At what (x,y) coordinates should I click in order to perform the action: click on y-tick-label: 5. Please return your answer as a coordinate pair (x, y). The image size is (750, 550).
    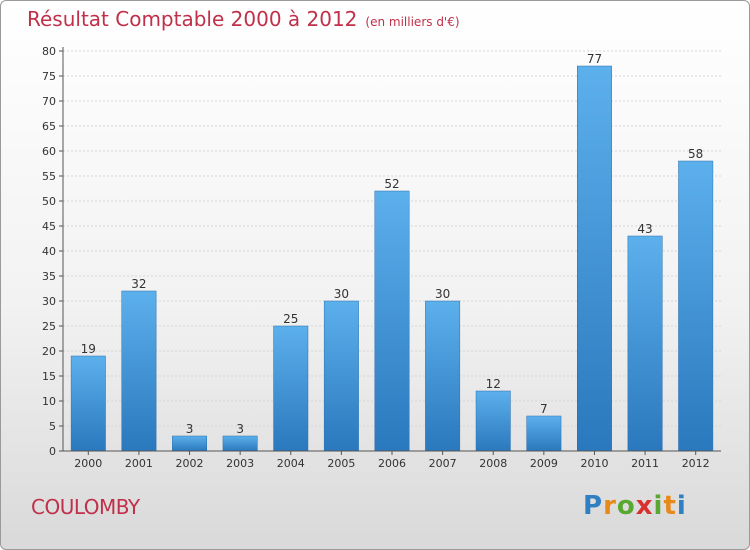
    Looking at the image, I should click on (52, 426).